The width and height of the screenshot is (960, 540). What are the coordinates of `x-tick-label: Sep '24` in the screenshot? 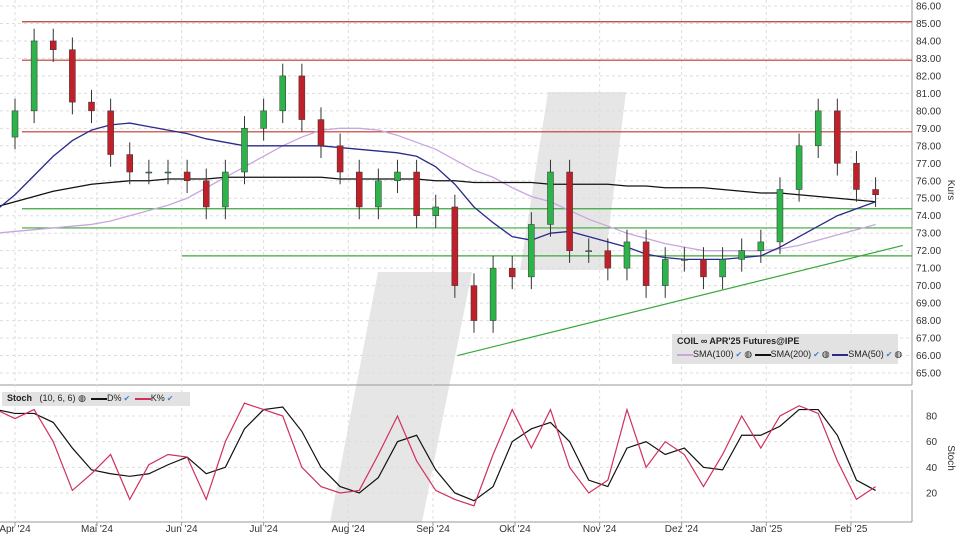 It's located at (433, 529).